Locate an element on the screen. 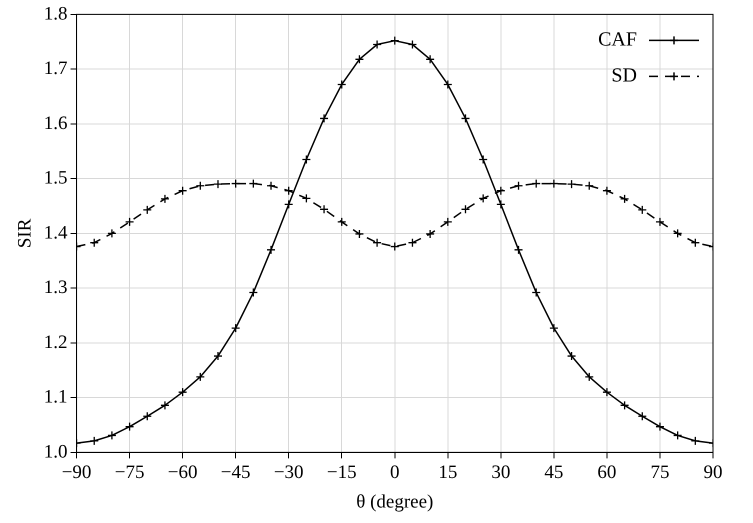 The height and width of the screenshot is (523, 753). x-tick-label: 30 is located at coordinates (500, 472).